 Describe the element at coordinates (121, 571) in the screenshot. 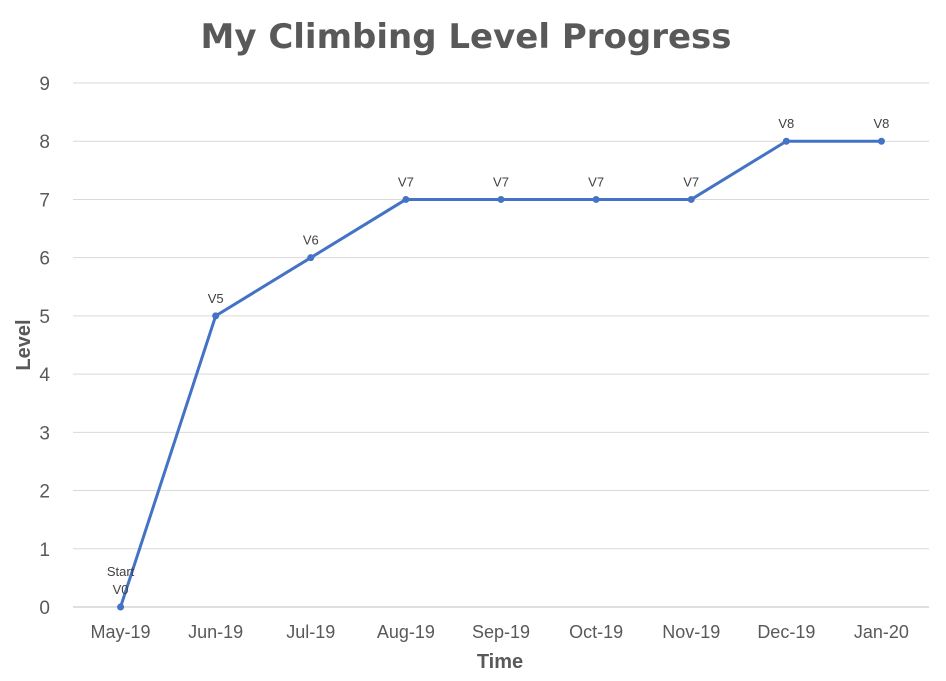

I see `data-label: Start` at that location.